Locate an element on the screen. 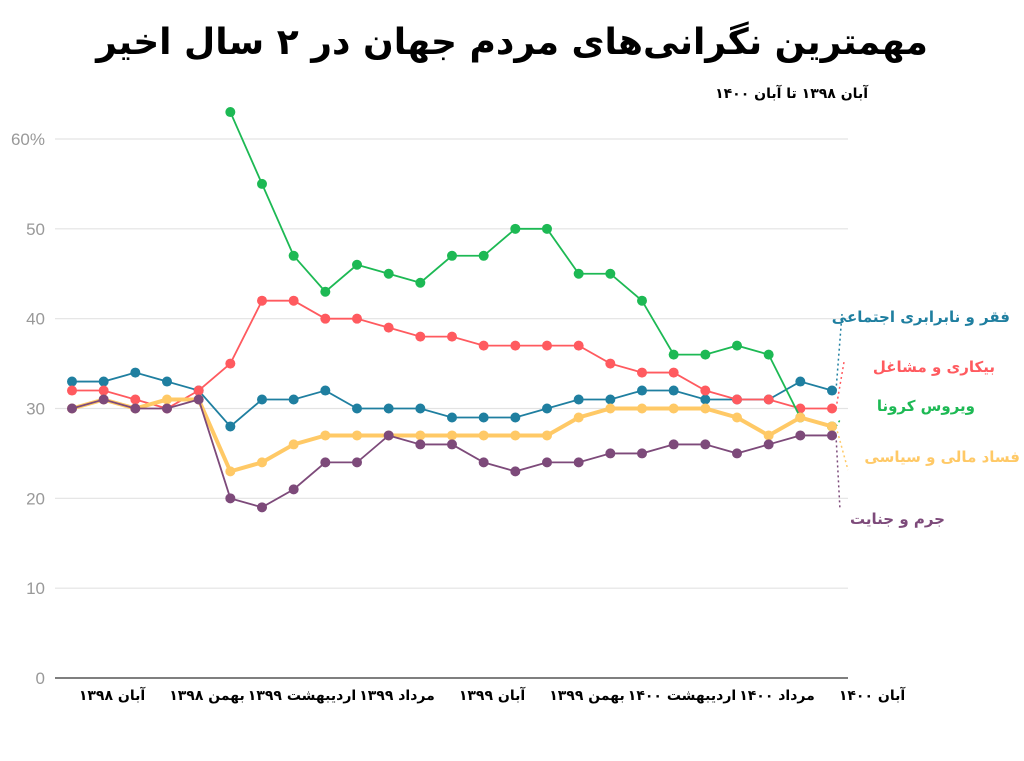  x-tick-label: اردیبهشت ۱۳۹۹ is located at coordinates (302, 696).